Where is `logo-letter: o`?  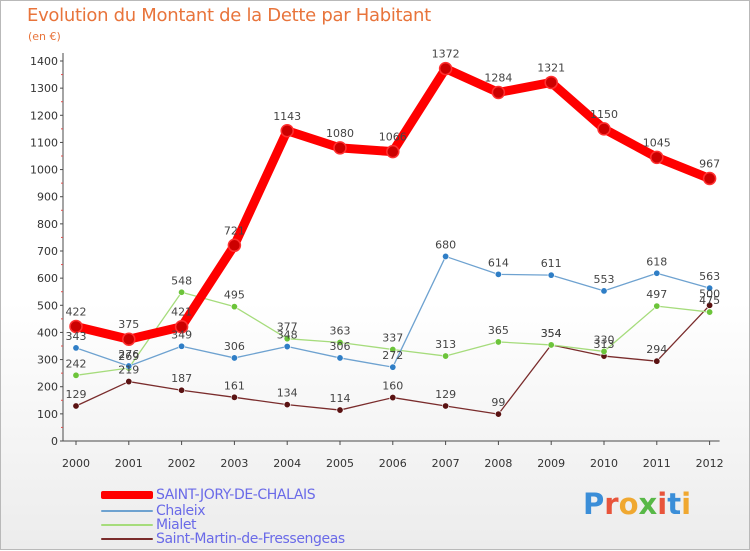 logo-letter: o is located at coordinates (628, 504).